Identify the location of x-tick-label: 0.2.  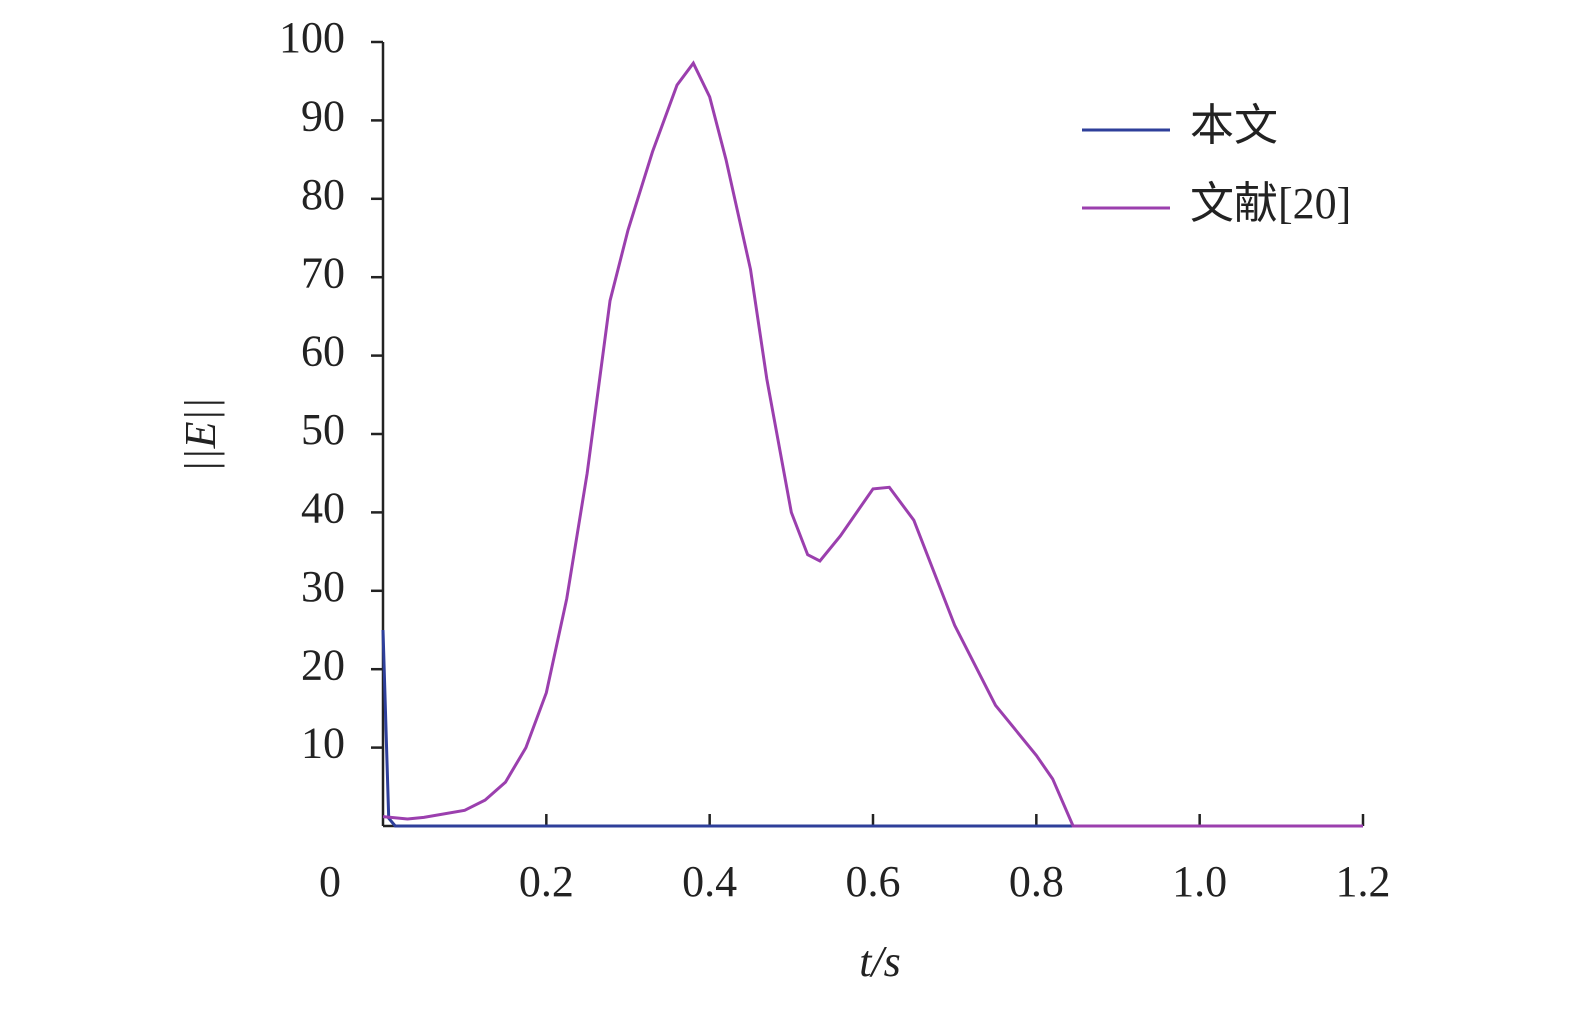
(546, 881).